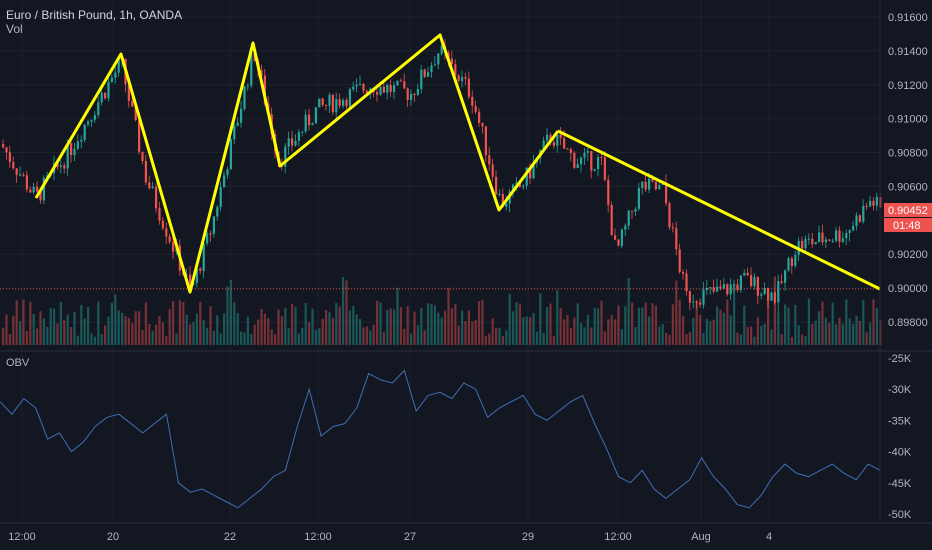 Image resolution: width=932 pixels, height=550 pixels. Describe the element at coordinates (230, 537) in the screenshot. I see `time-tick-label: 22` at that location.